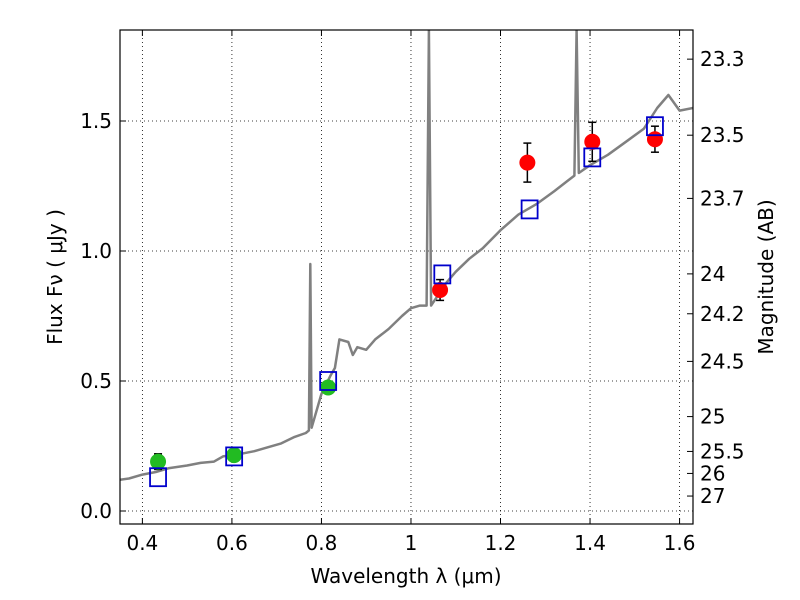 This screenshot has height=600, width=800. Describe the element at coordinates (722, 314) in the screenshot. I see `right-tick-label: 24.2` at that location.